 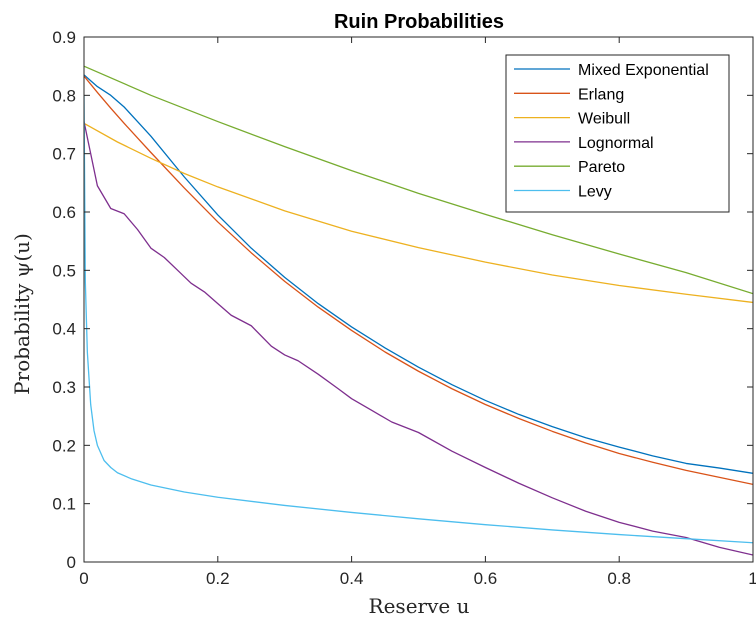 What do you see at coordinates (419, 22) in the screenshot?
I see `chart-title: Ruin Probabilities` at bounding box center [419, 22].